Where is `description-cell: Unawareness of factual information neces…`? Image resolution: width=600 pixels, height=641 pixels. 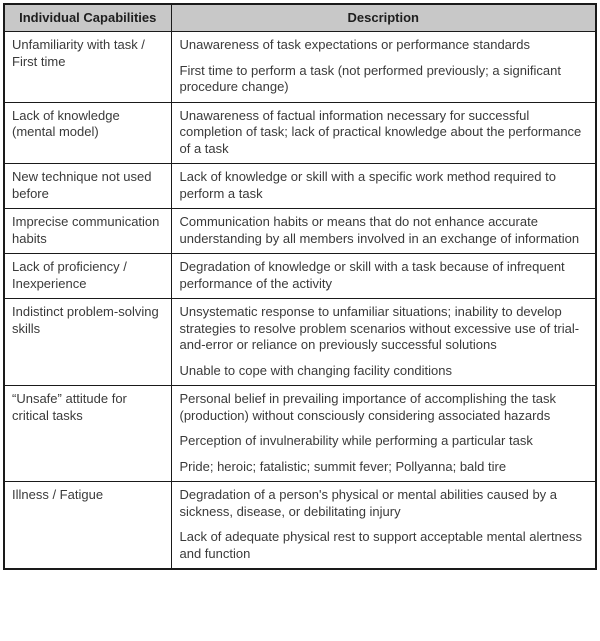 description-cell: Unawareness of factual information neces… is located at coordinates (383, 132).